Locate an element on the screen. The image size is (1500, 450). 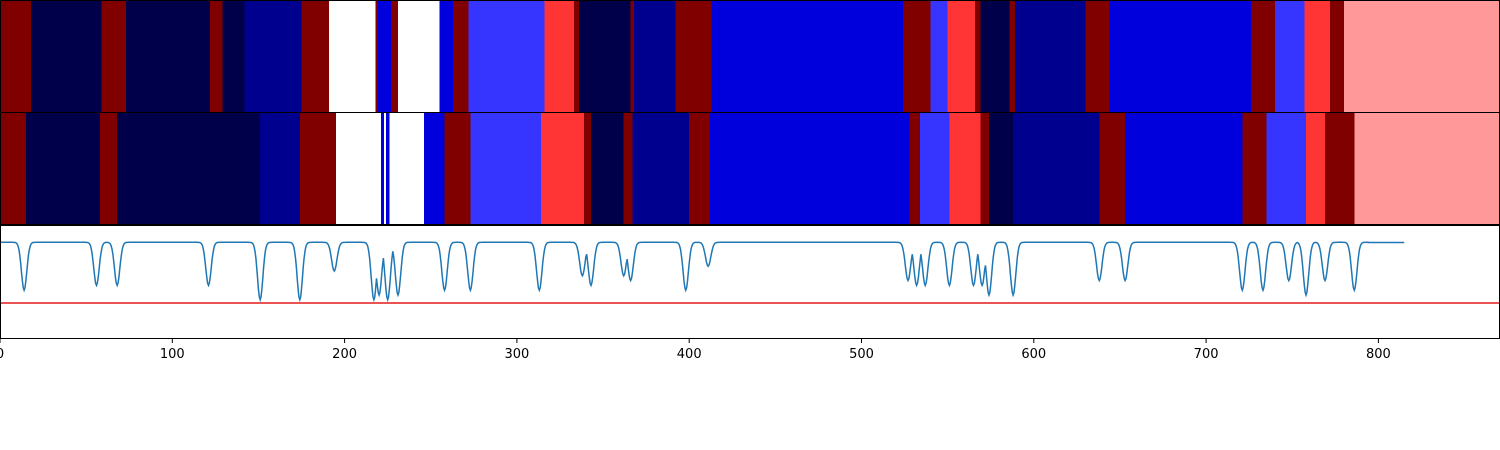
x-tick-label: 400 is located at coordinates (689, 354).